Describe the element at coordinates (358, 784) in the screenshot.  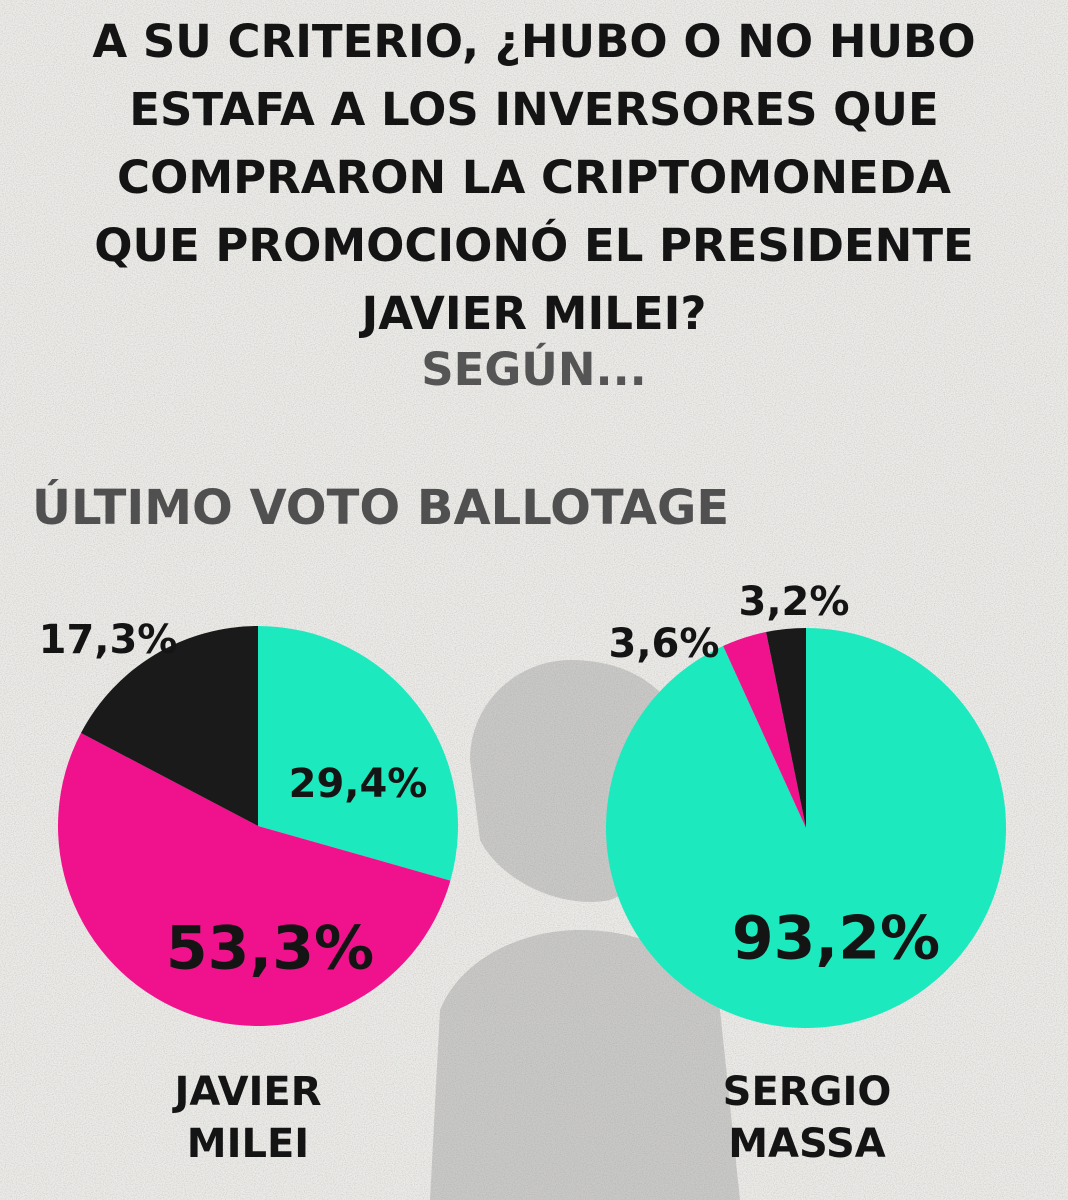
I see `slice-data-label: 29,4%` at that location.